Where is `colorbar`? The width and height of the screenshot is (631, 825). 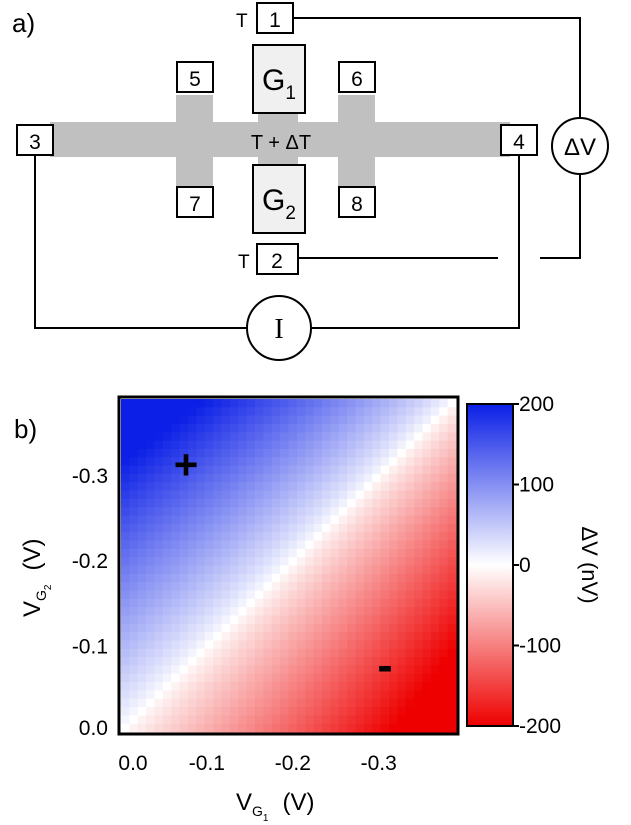 colorbar is located at coordinates (490, 565).